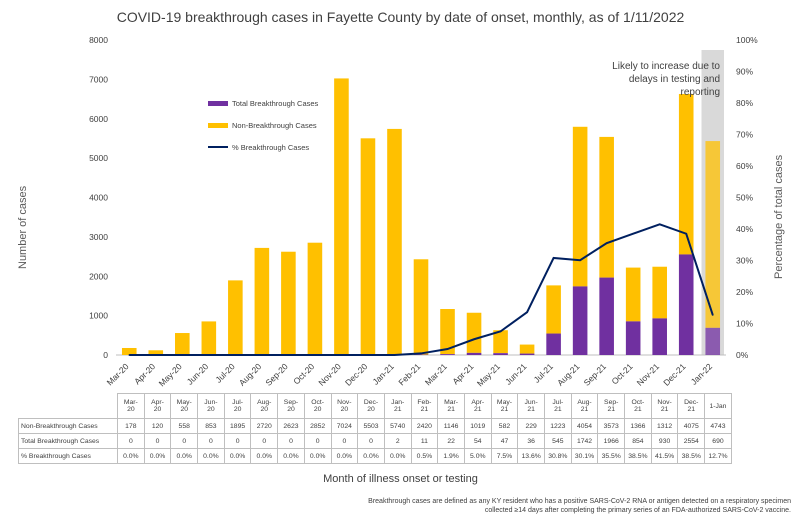  What do you see at coordinates (584, 426) in the screenshot?
I see `table-cell: 4054` at bounding box center [584, 426].